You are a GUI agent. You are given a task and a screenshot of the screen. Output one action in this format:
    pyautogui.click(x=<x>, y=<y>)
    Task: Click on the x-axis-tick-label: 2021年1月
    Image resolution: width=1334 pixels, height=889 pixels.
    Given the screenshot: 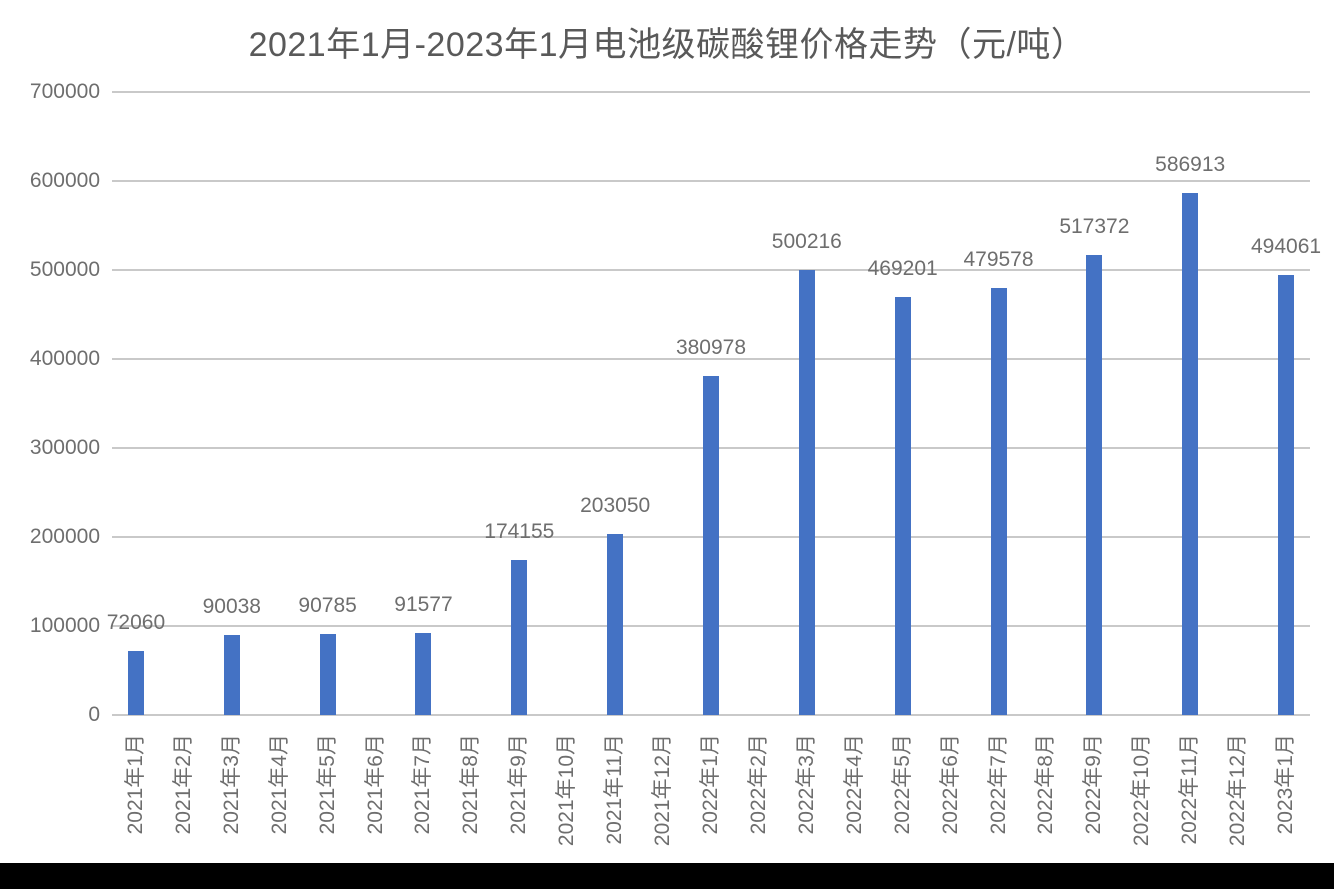 What is the action you would take?
    pyautogui.click(x=135, y=784)
    